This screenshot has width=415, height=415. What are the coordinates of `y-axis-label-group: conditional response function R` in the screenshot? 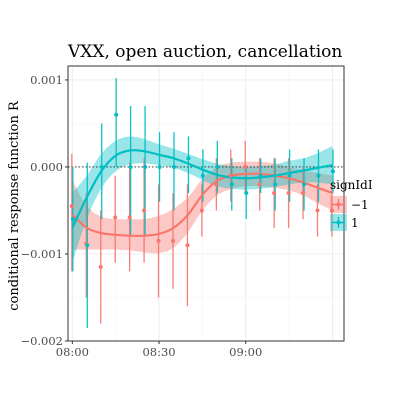 It's located at (14, 205).